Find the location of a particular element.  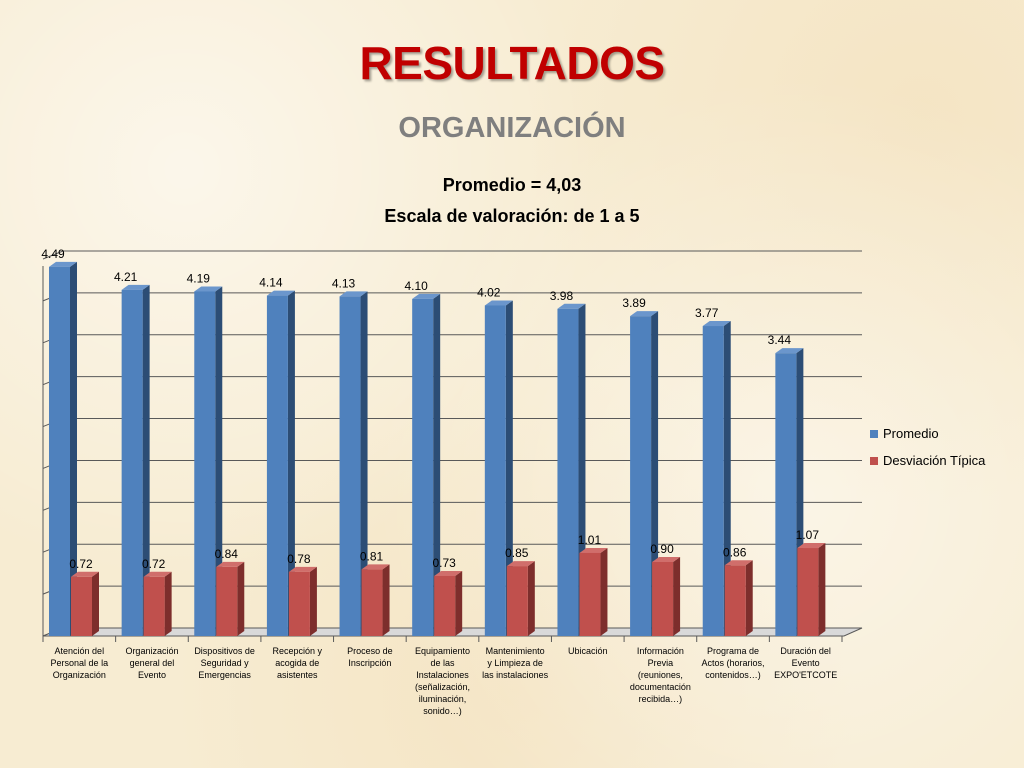

legend-item-promedio: Promedio is located at coordinates (927, 433).